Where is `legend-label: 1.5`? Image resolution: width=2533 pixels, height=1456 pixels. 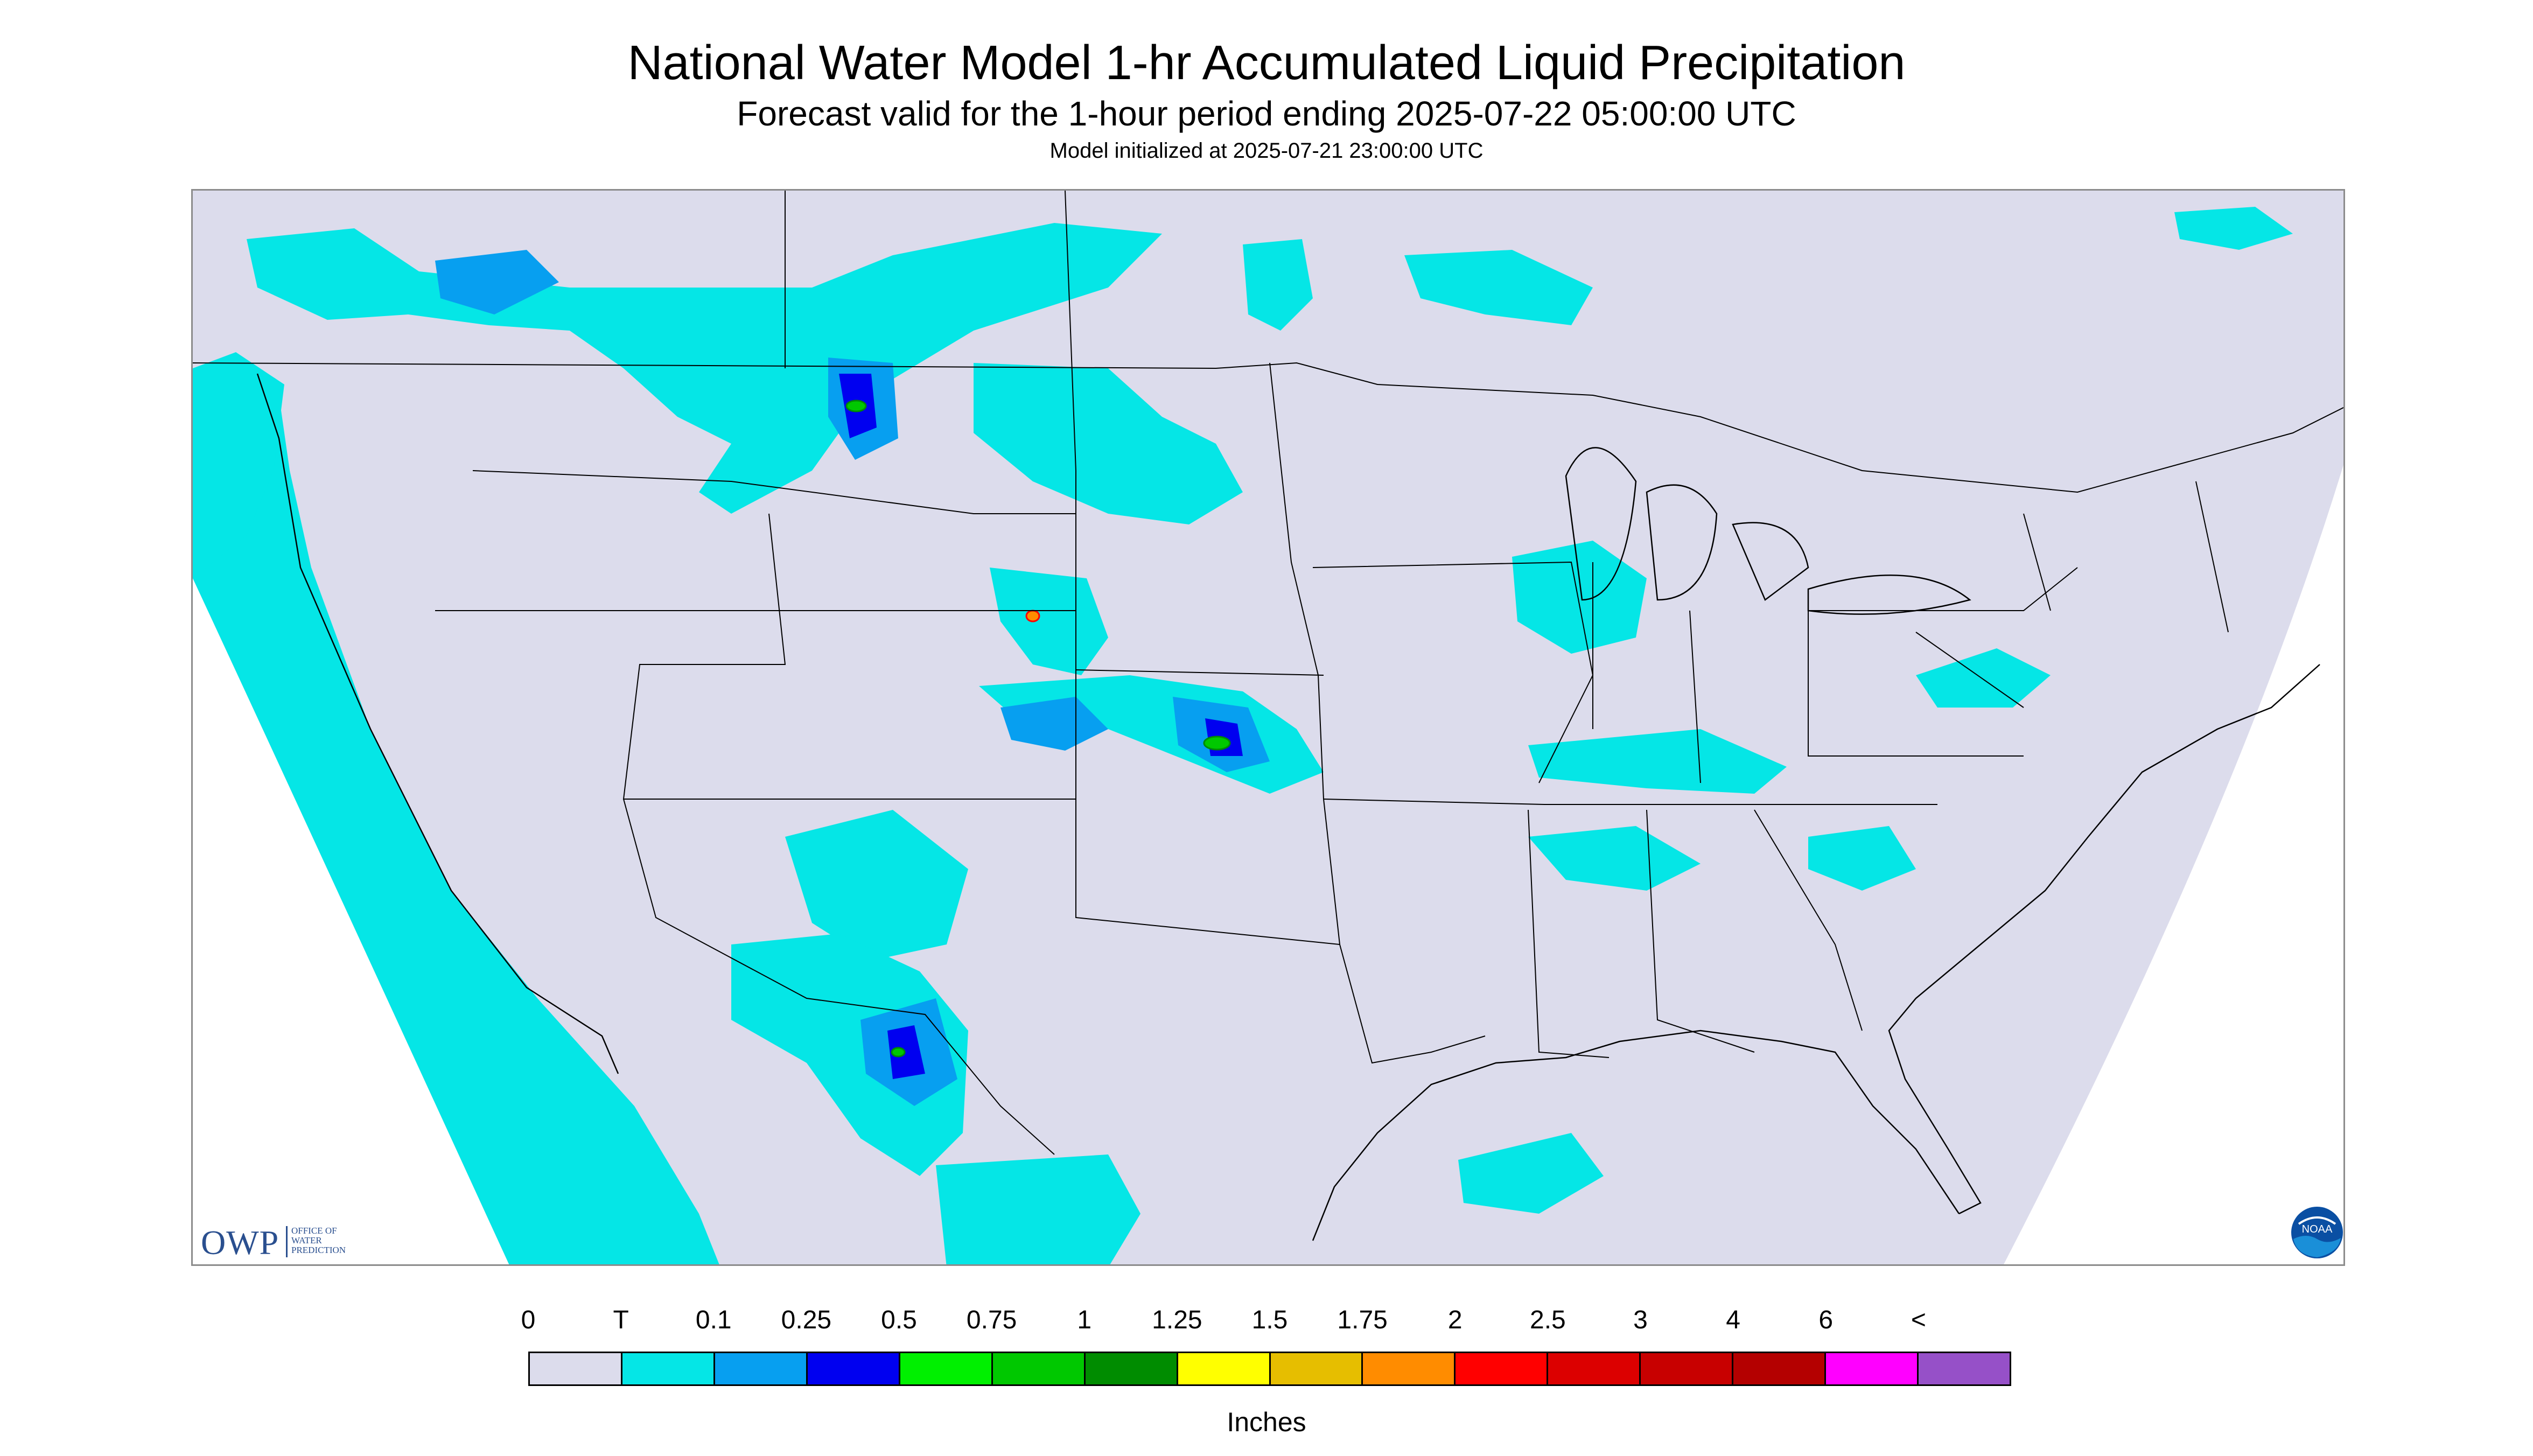
legend-label: 1.5 is located at coordinates (1269, 1320).